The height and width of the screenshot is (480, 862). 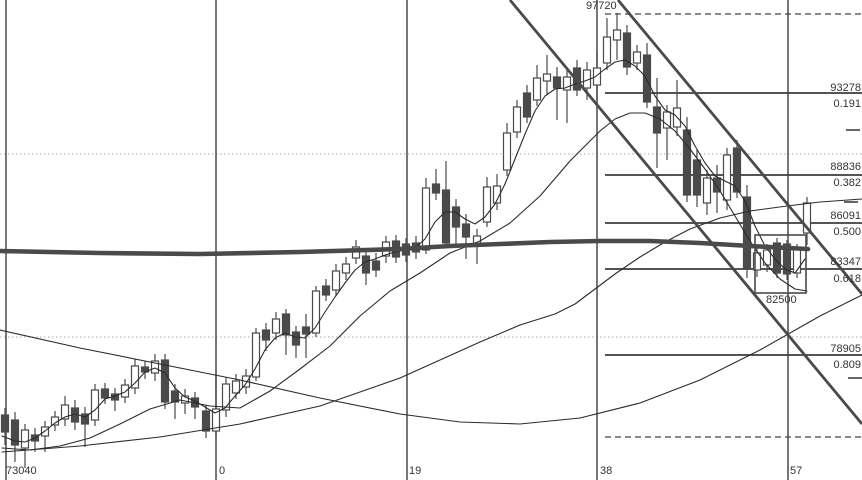 What do you see at coordinates (405, 247) in the screenshot?
I see `ma-thick` at bounding box center [405, 247].